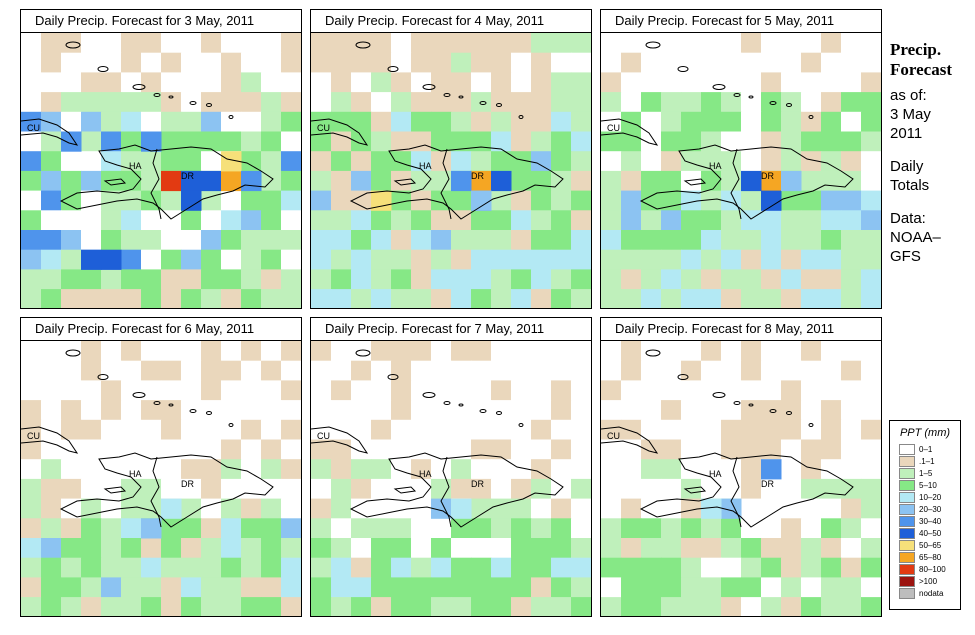 Image resolution: width=975 pixels, height=635 pixels. I want to click on legend-swatch, so click(907, 593).